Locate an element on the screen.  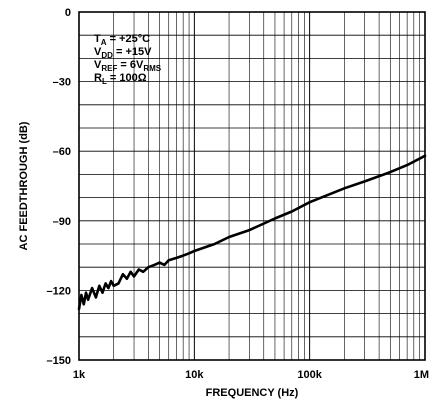
condition-line: VDD = +15V is located at coordinates (123, 53).